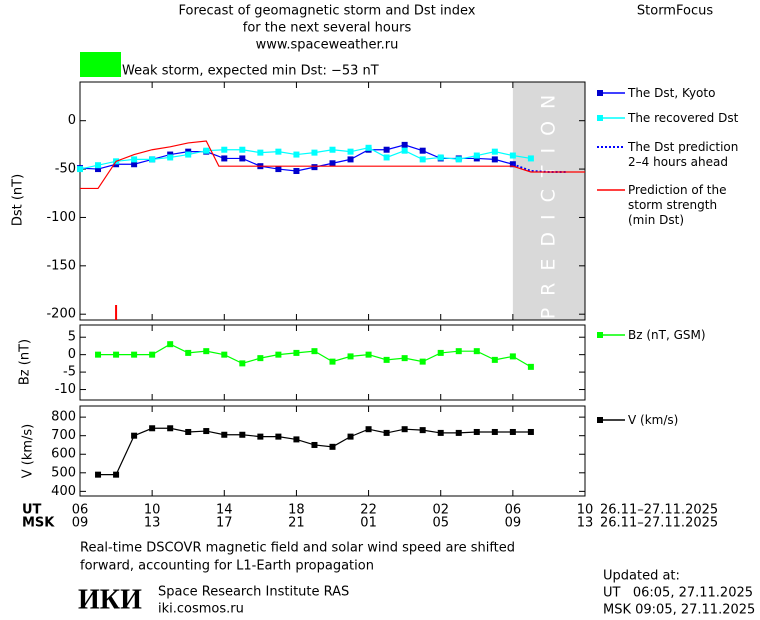 Image resolution: width=760 pixels, height=620 pixels. What do you see at coordinates (224, 523) in the screenshot?
I see `msk-tick-label: 17` at bounding box center [224, 523].